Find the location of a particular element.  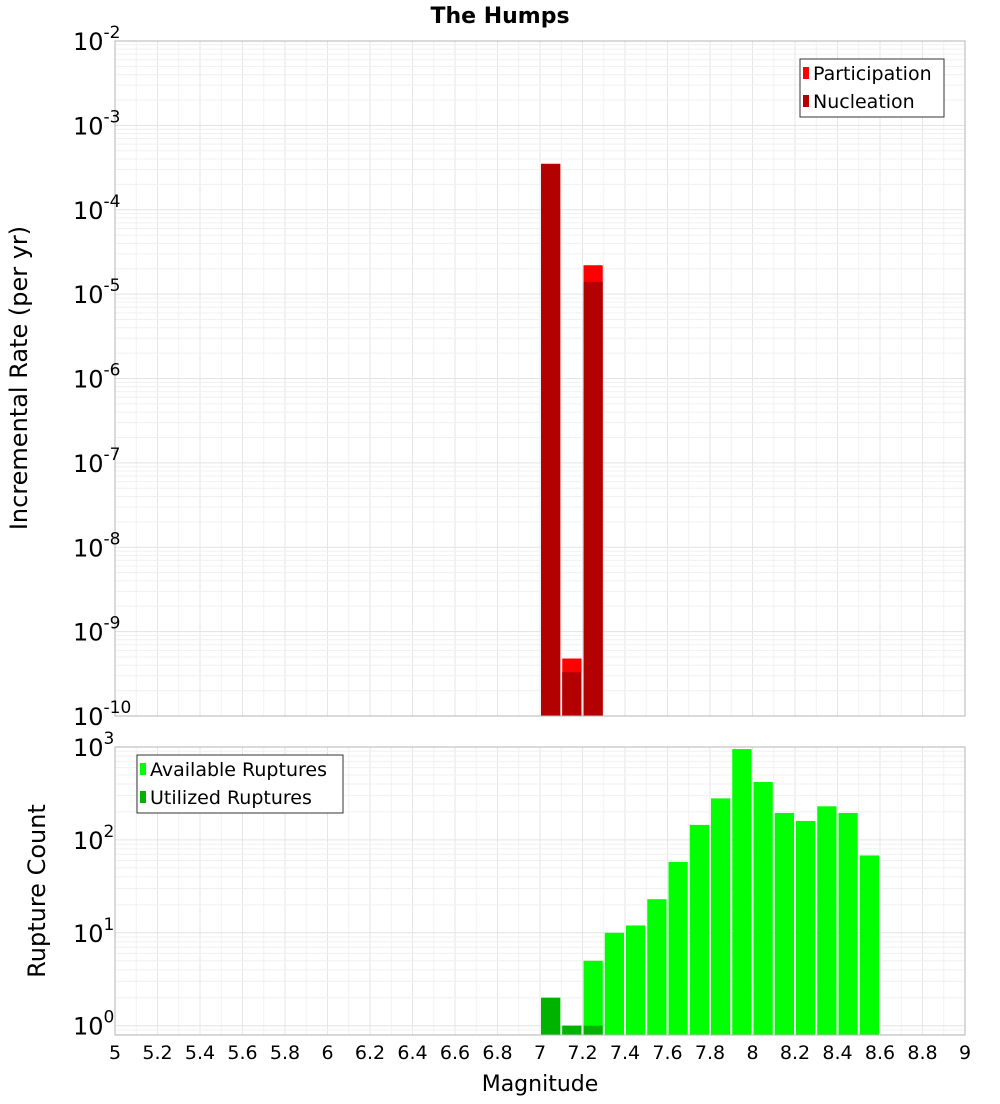

y-tick-label: 10⁻⁴ is located at coordinates (97, 208).